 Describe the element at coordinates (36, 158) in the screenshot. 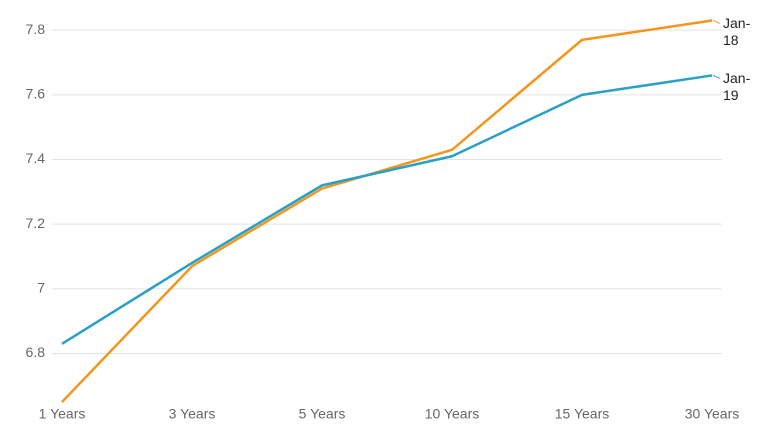

I see `y-tick-label: 7.4` at that location.